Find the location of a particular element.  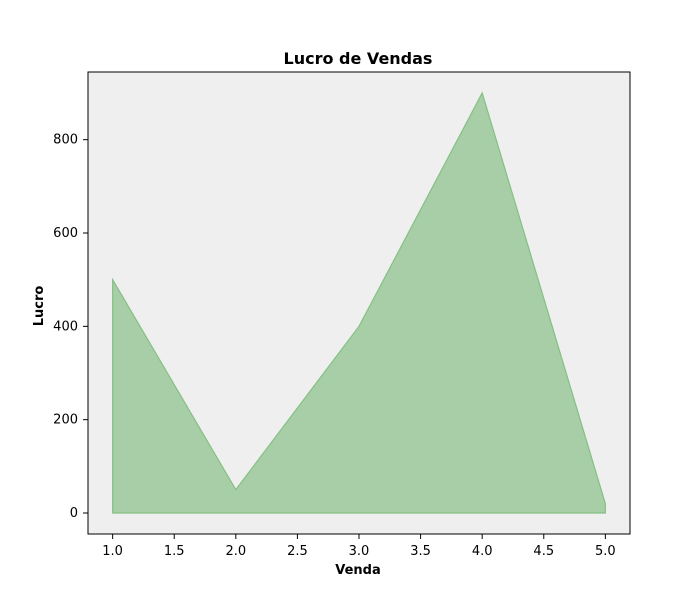

x-tick-label: 2.0 is located at coordinates (235, 551).